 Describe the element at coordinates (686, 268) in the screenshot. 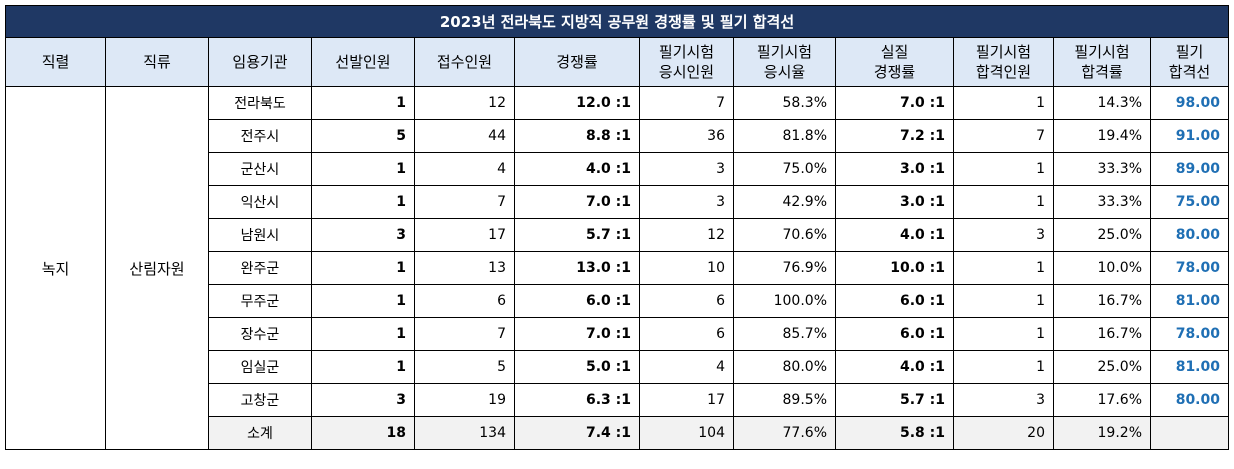

I see `cell-test-takers: 10` at that location.